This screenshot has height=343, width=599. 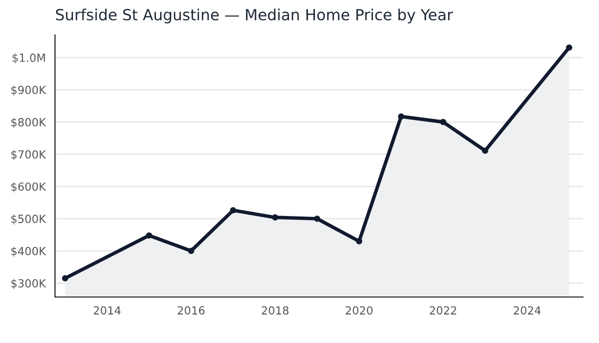 I want to click on y-tick-label: $500K, so click(x=28, y=219).